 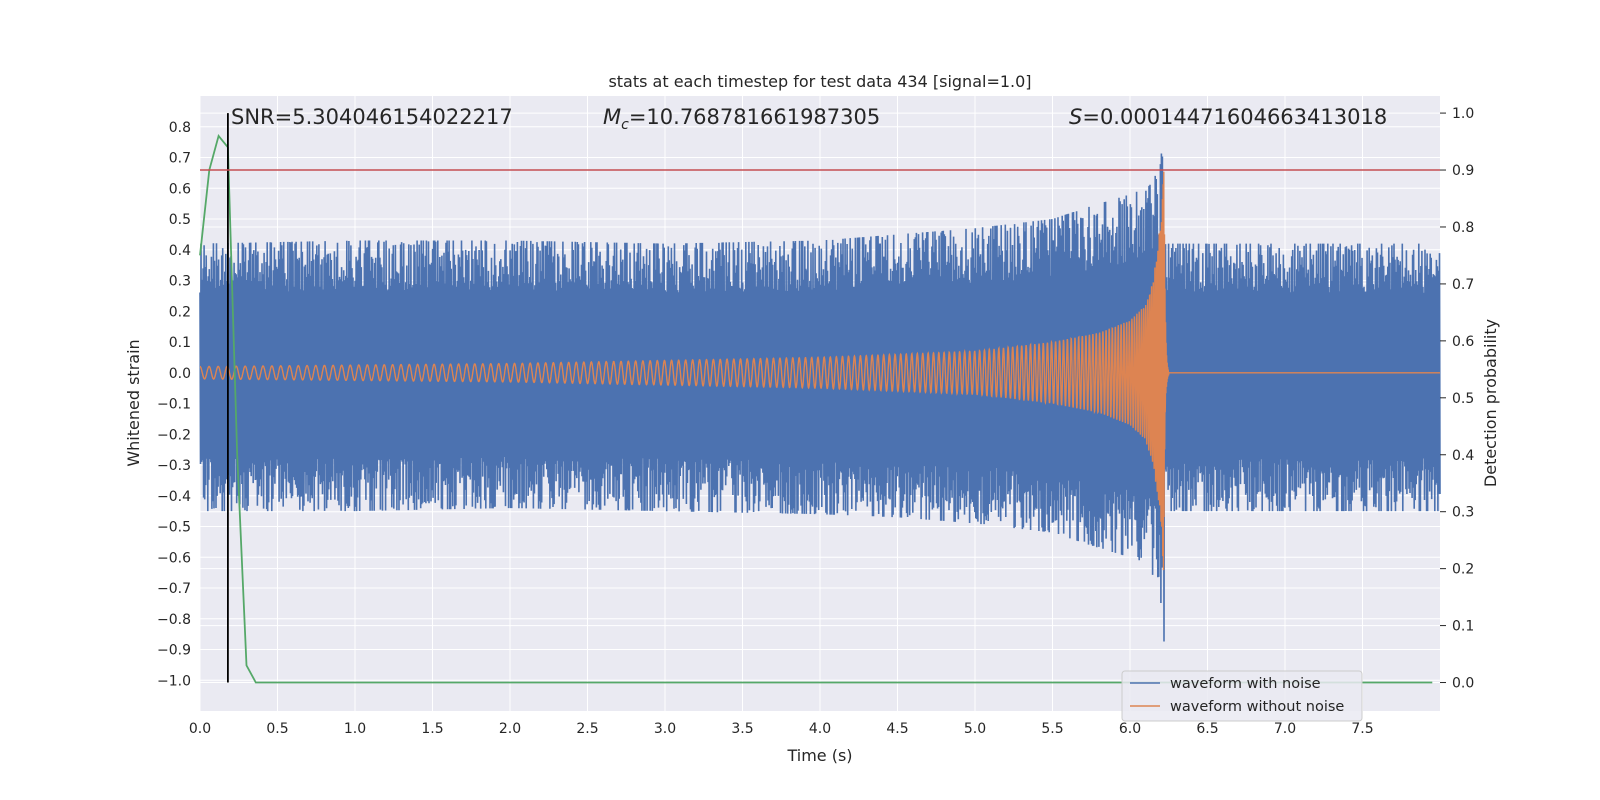 What do you see at coordinates (754, 117) in the screenshot?
I see `chirp-mass-value: =10.768781661987305` at bounding box center [754, 117].